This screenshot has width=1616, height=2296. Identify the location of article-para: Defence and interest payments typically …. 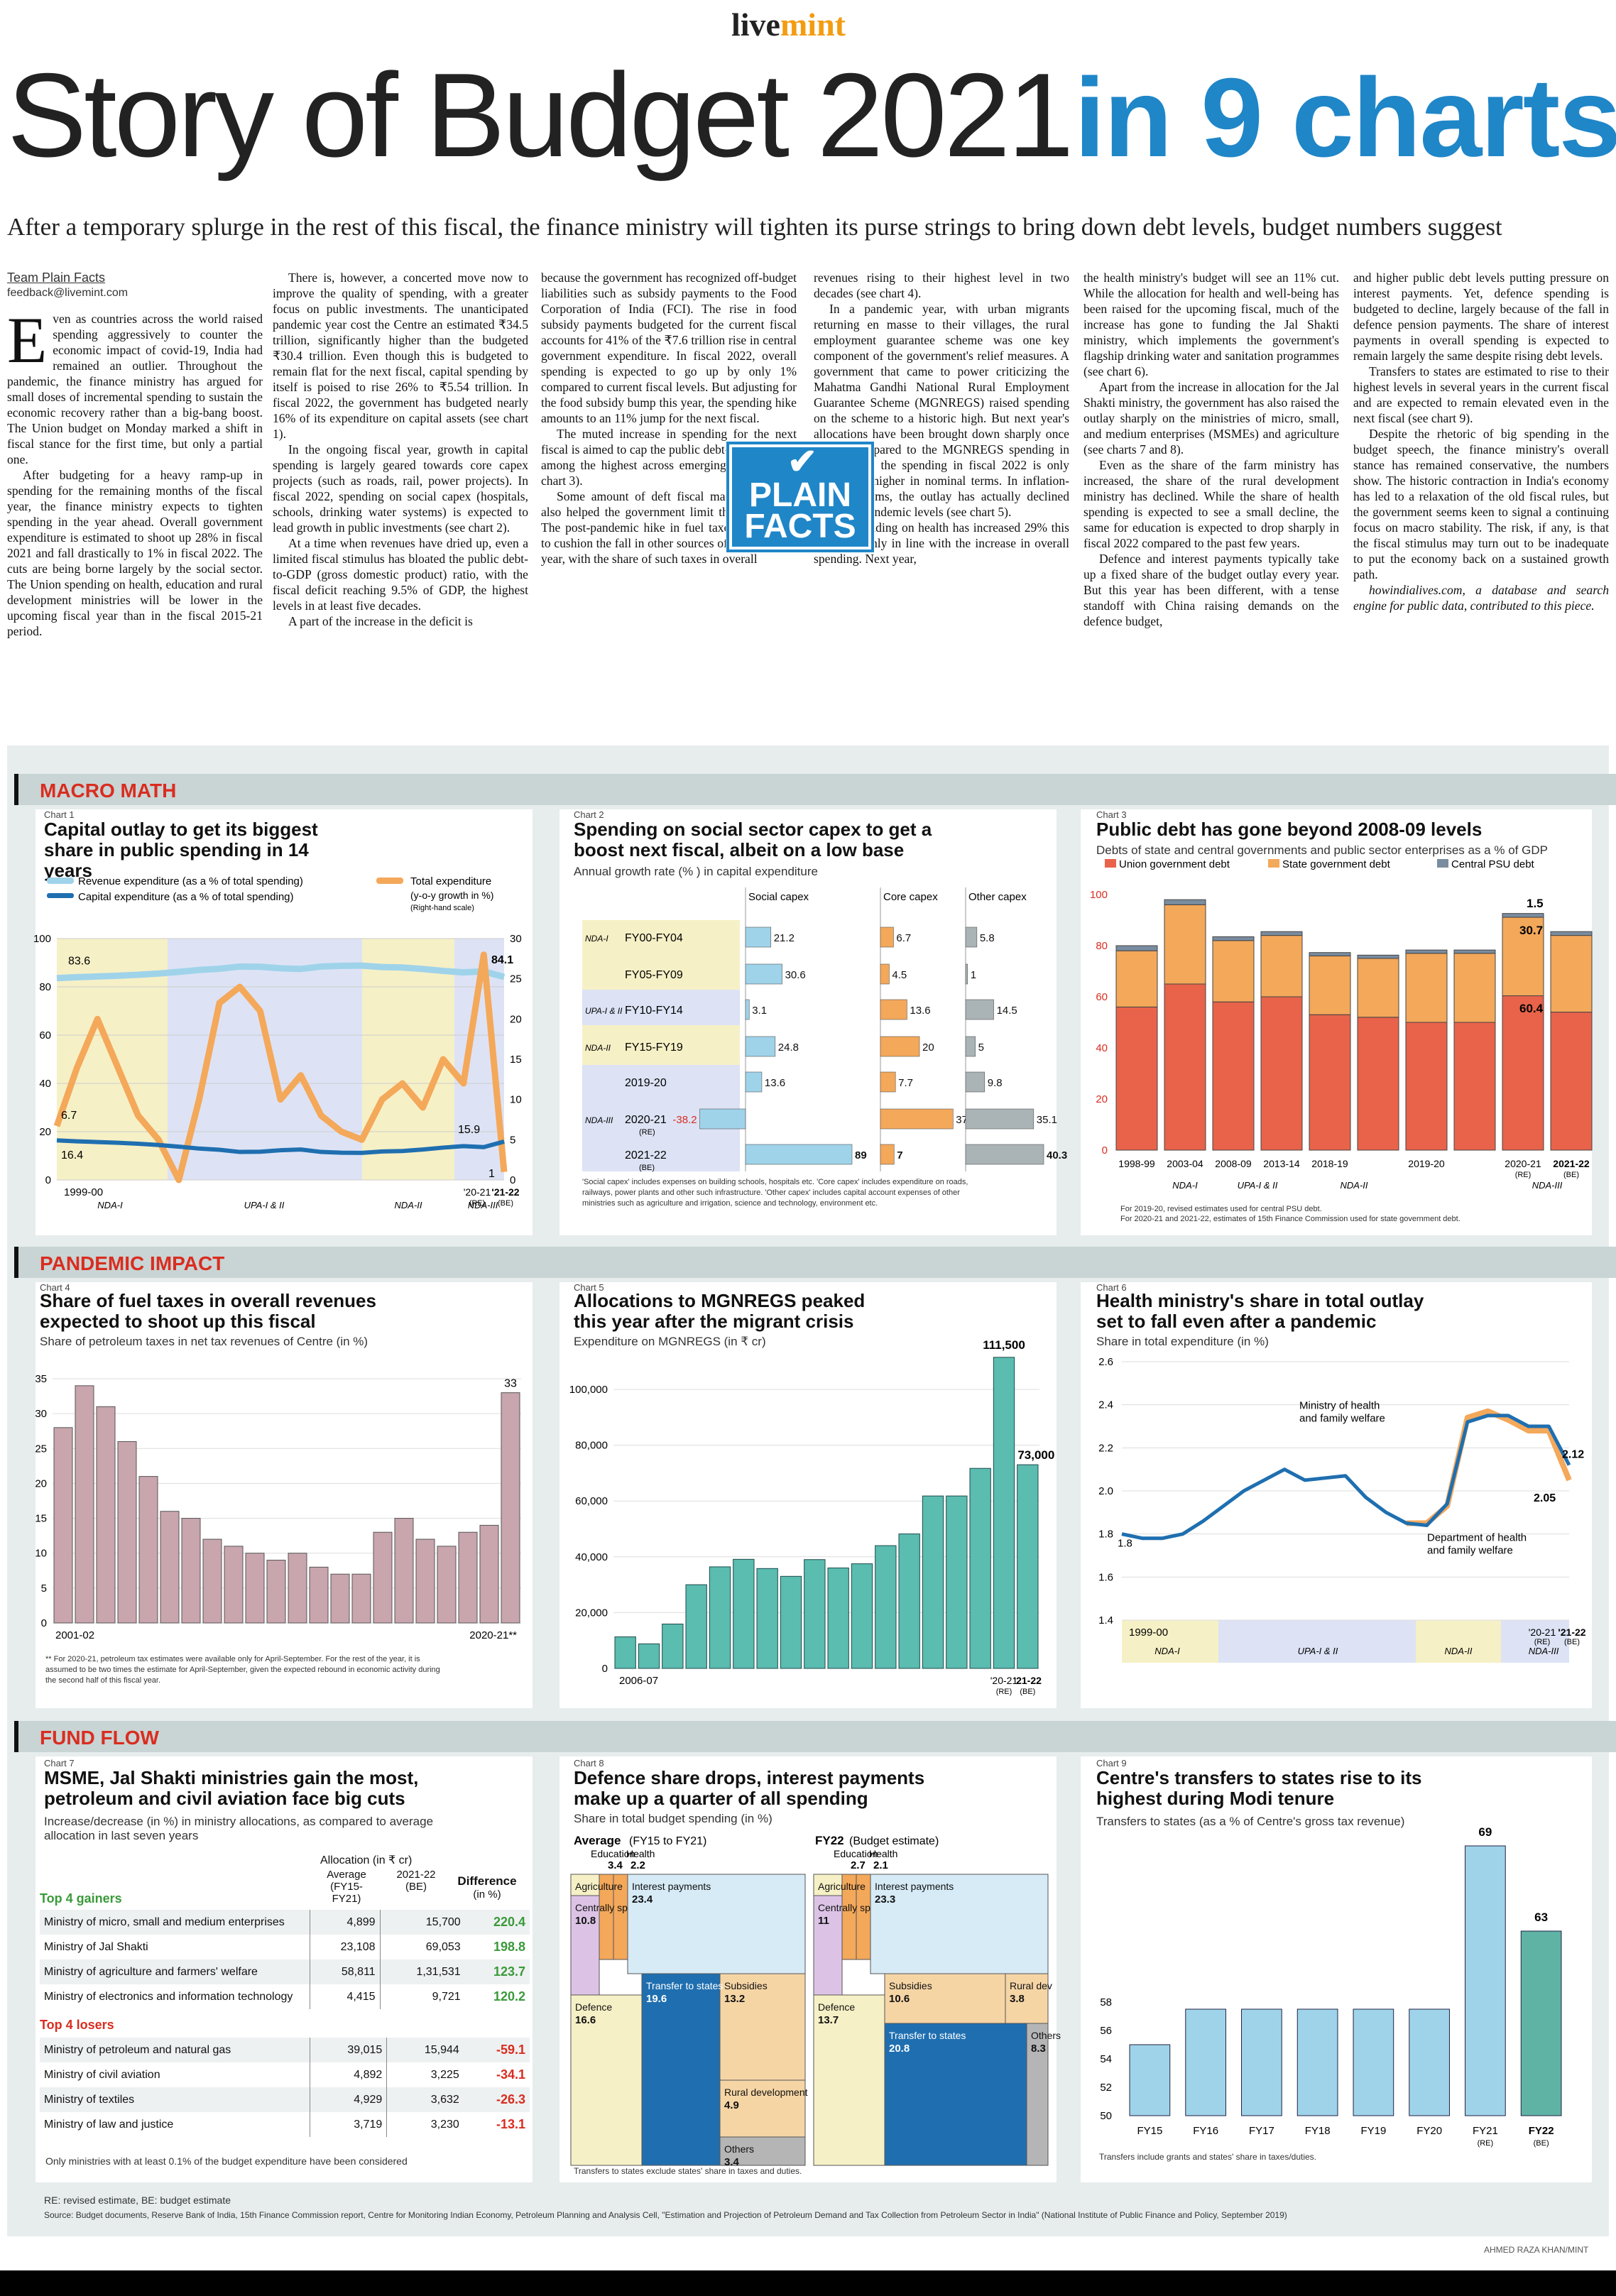
(1211, 590).